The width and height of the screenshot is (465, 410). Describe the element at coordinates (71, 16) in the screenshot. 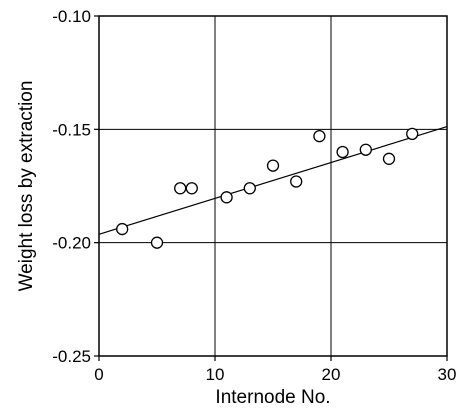

I see `y-tick-label: -0.10` at that location.